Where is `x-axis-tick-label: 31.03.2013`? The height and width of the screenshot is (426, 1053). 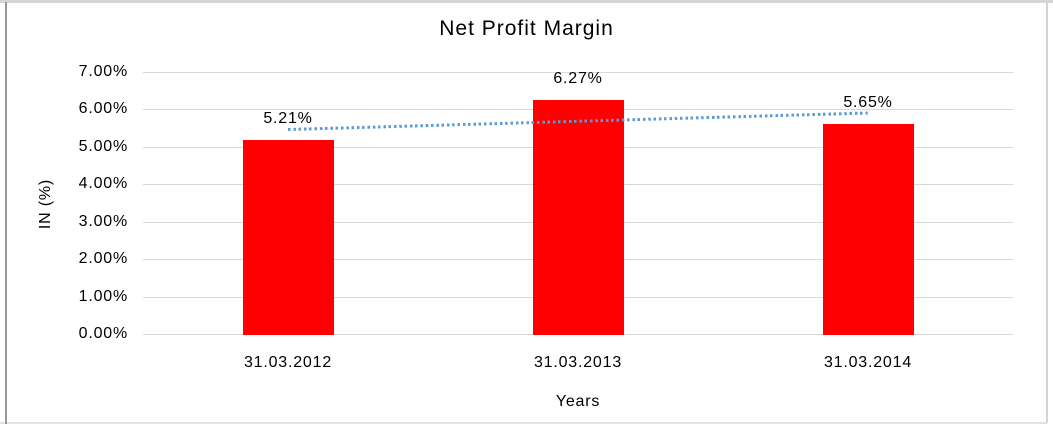 x-axis-tick-label: 31.03.2013 is located at coordinates (578, 362).